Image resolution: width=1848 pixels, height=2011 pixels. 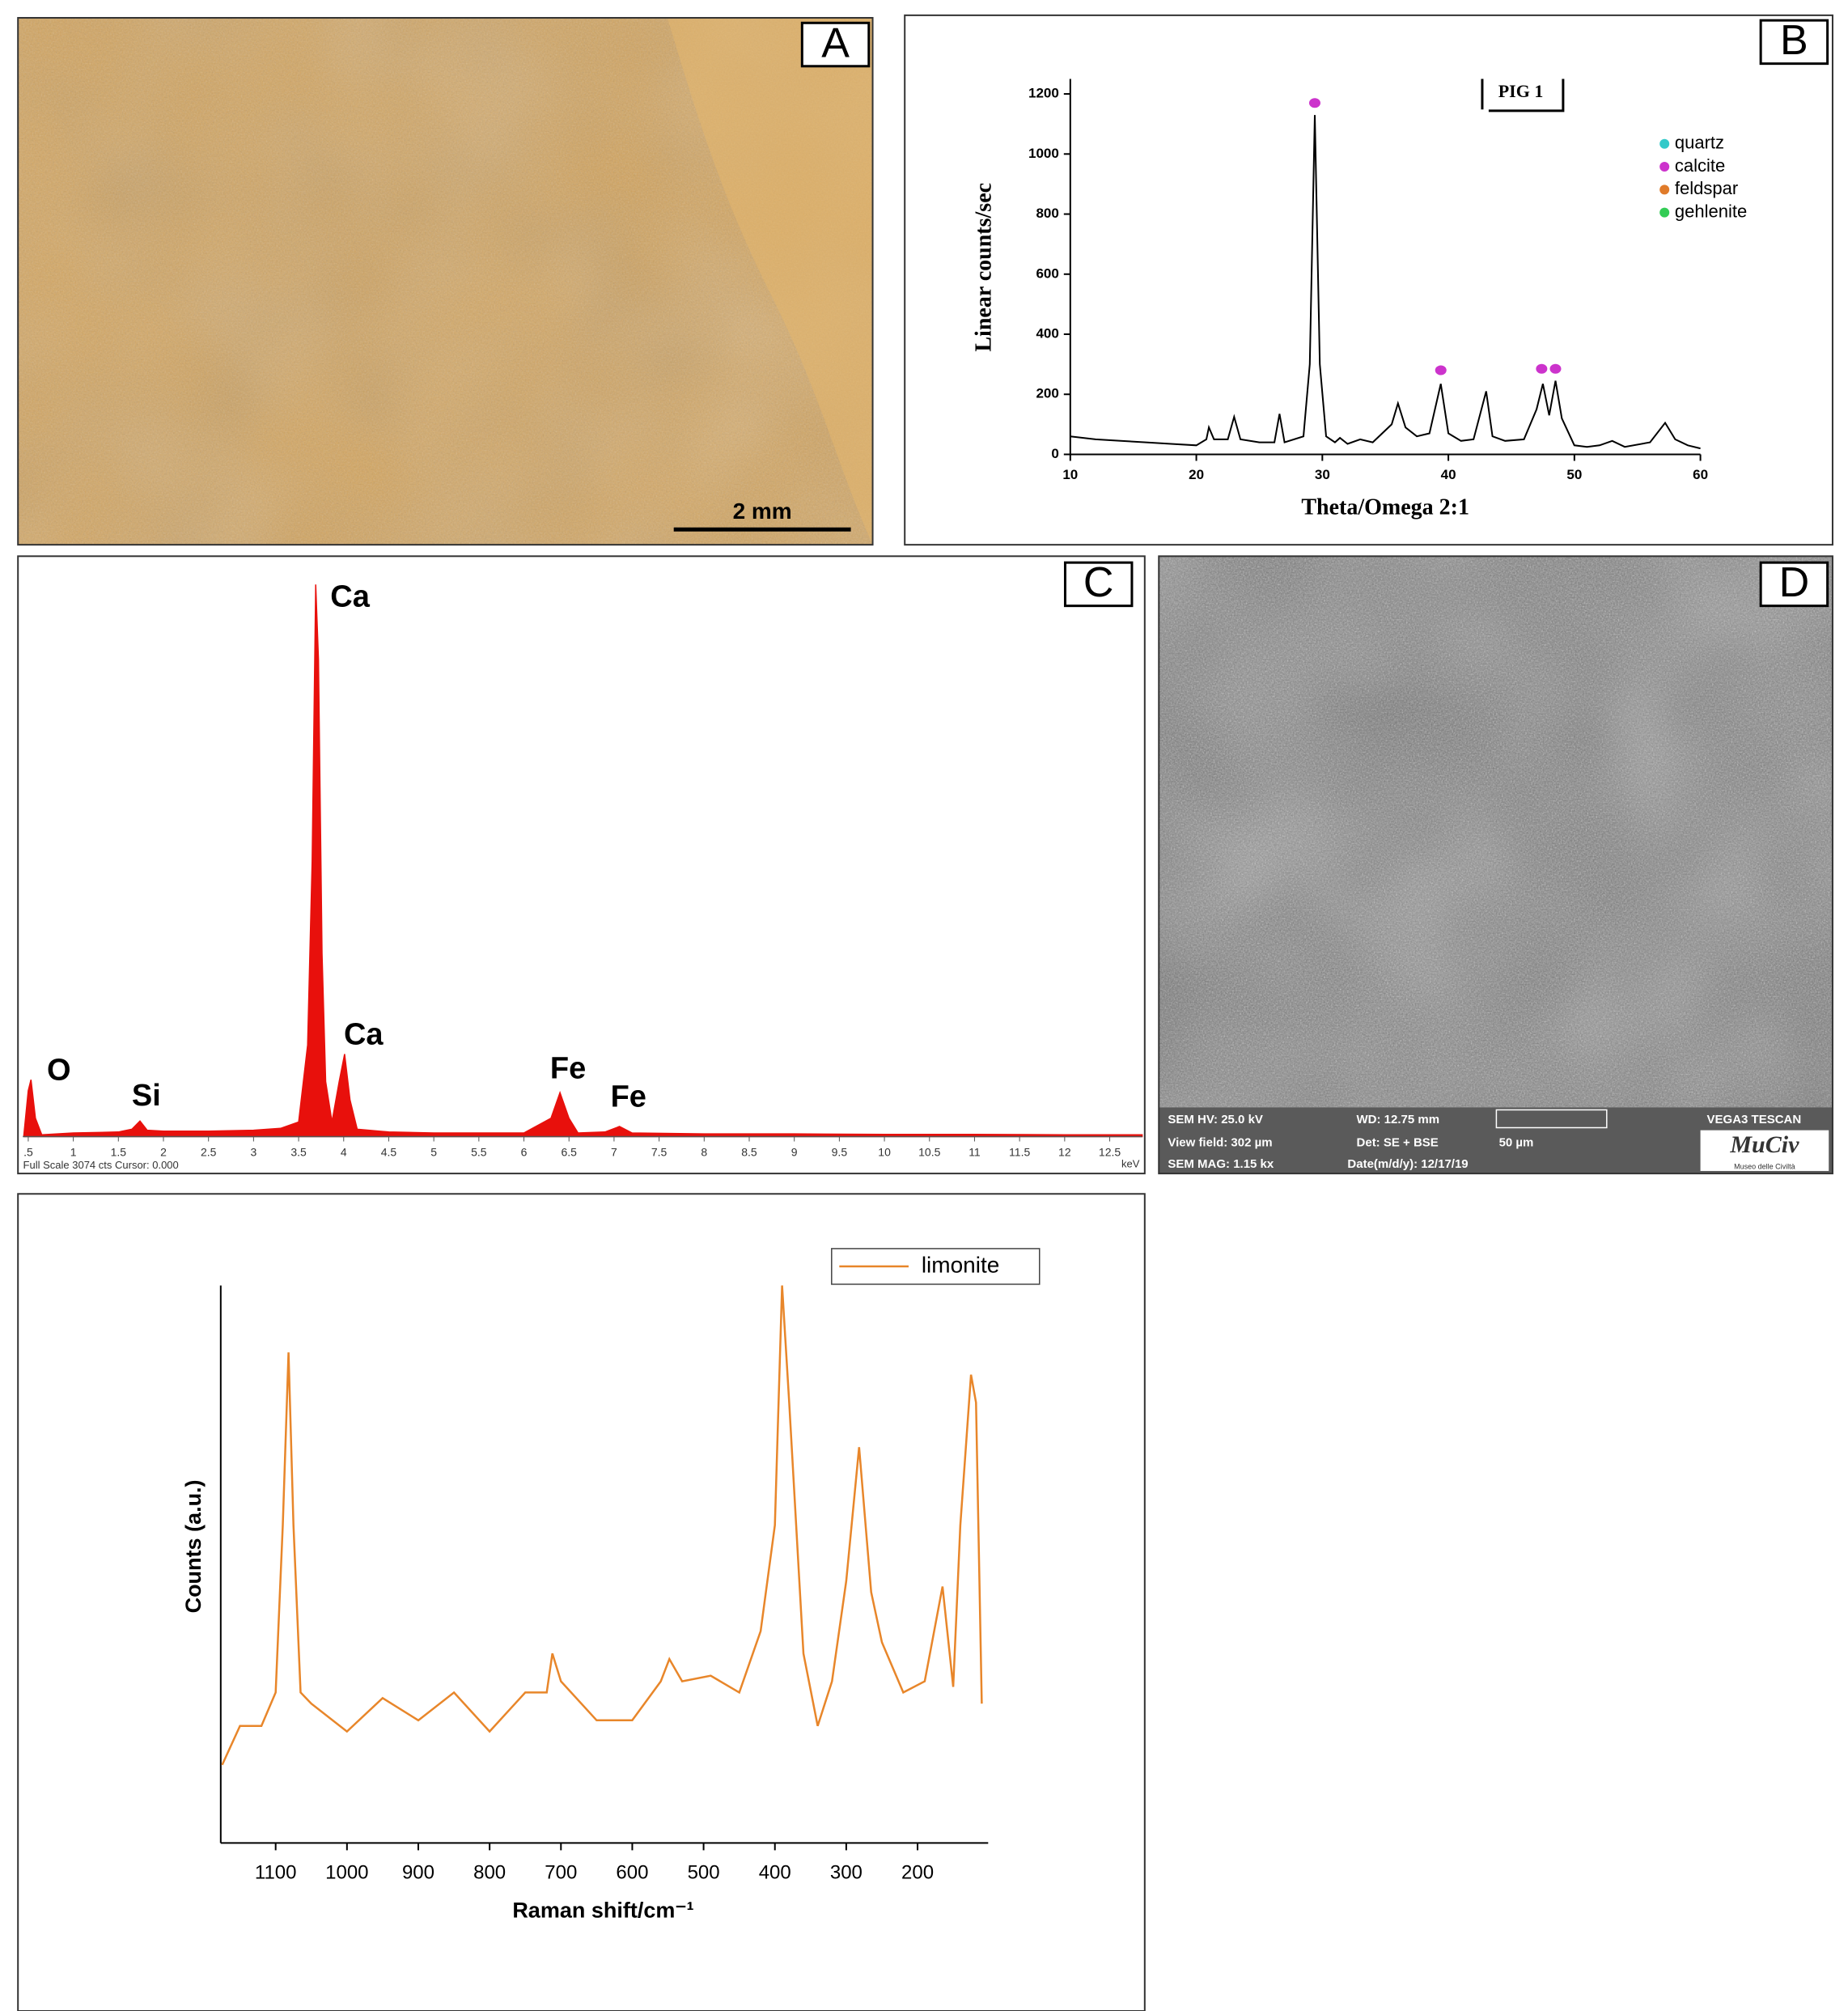 I want to click on legend-label: quartz, so click(x=1700, y=143).